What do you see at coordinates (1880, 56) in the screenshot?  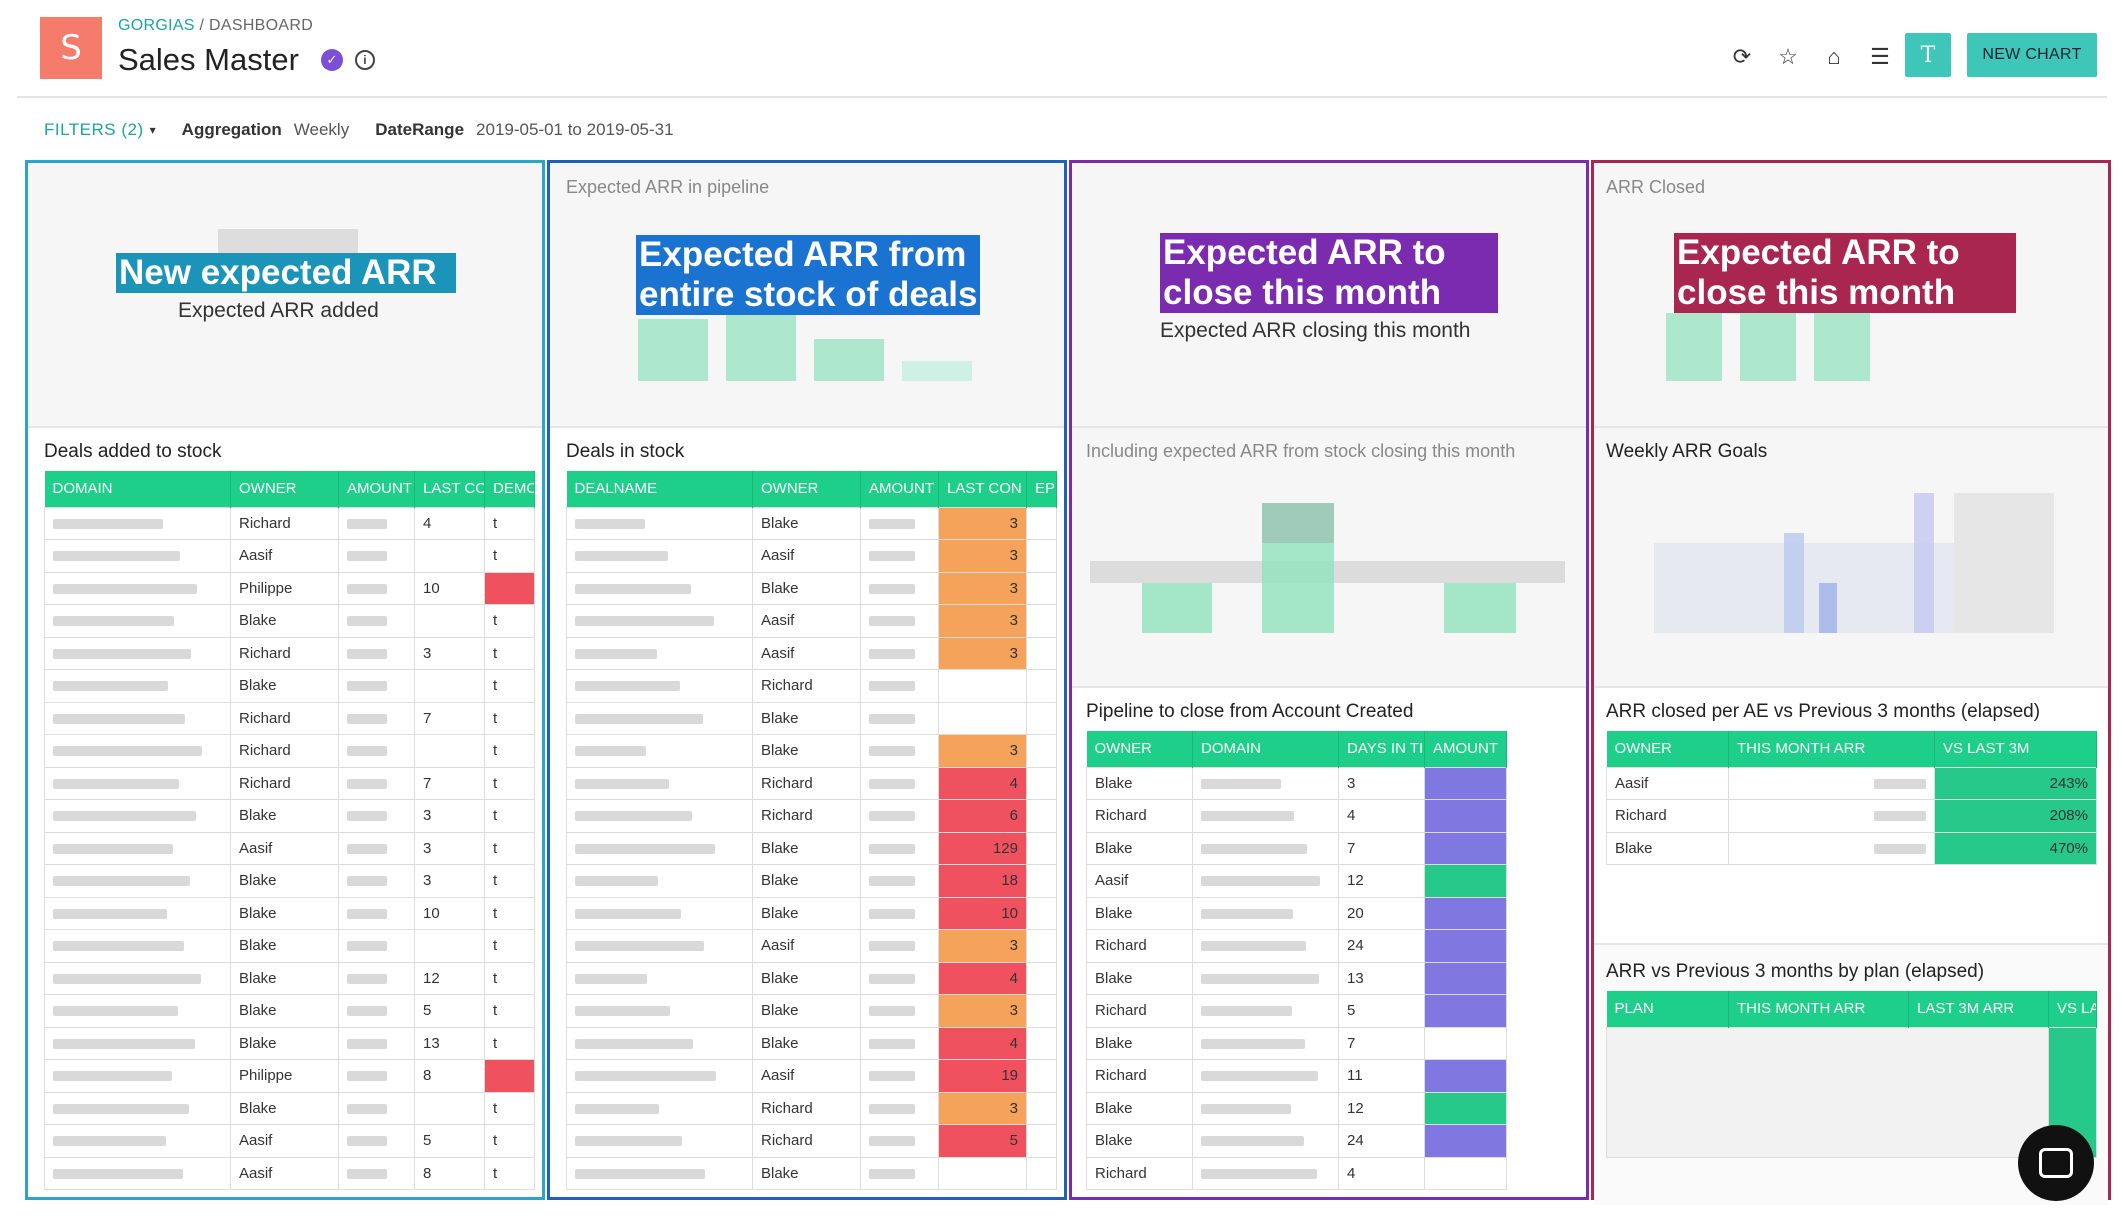 I see `menu-icon: ☰` at bounding box center [1880, 56].